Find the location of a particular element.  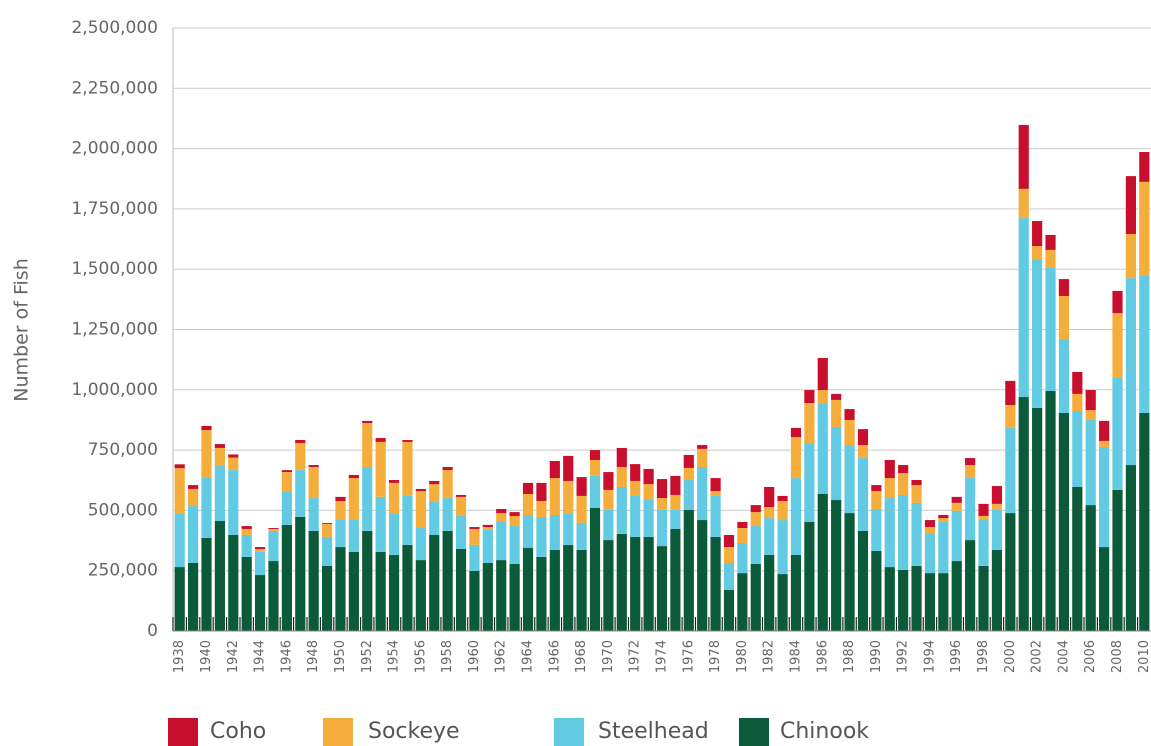

x-tick-label: 1966 is located at coordinates (554, 656).